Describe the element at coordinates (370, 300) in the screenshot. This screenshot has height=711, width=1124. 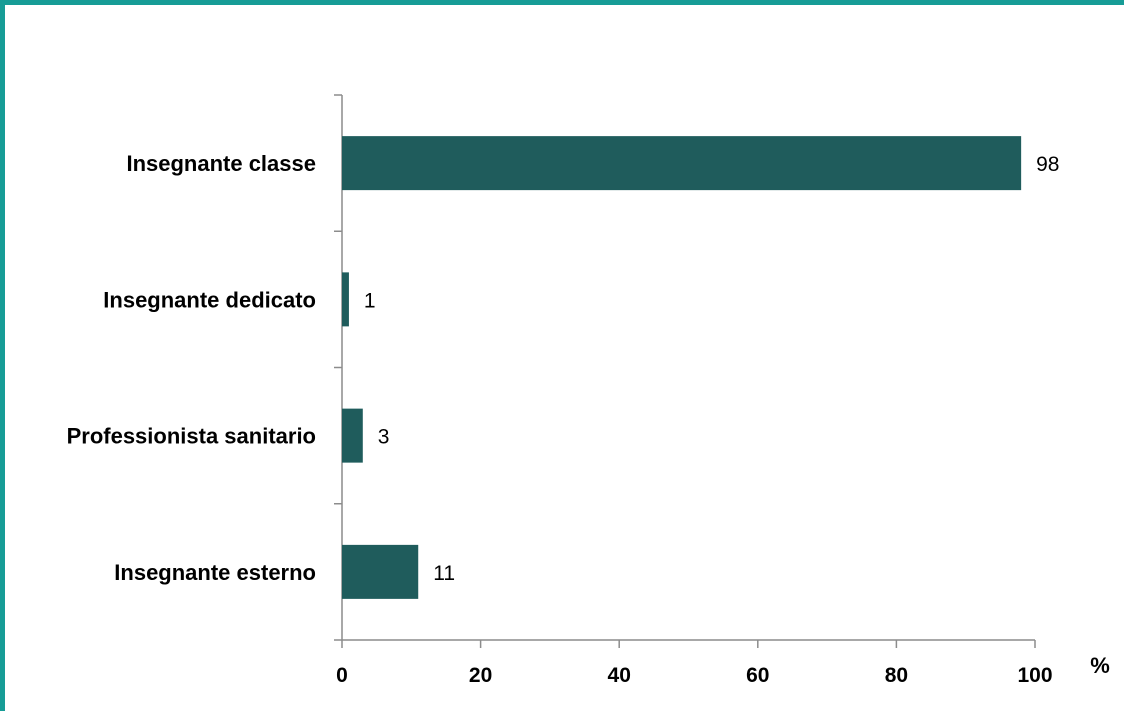
I see `data-label: 1` at that location.